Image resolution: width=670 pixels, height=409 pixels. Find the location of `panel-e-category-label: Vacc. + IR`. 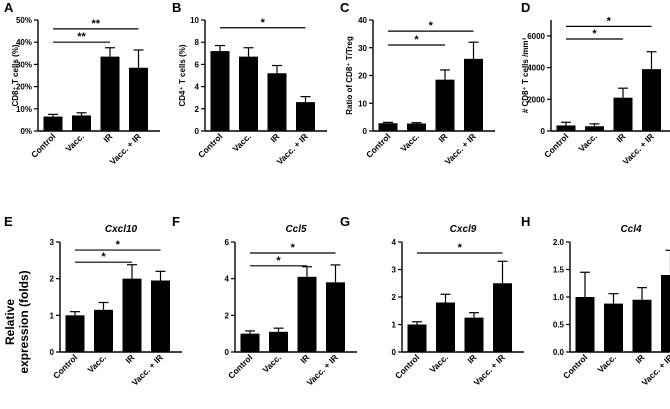

panel-e-category-label: Vacc. + IR is located at coordinates (147, 369).